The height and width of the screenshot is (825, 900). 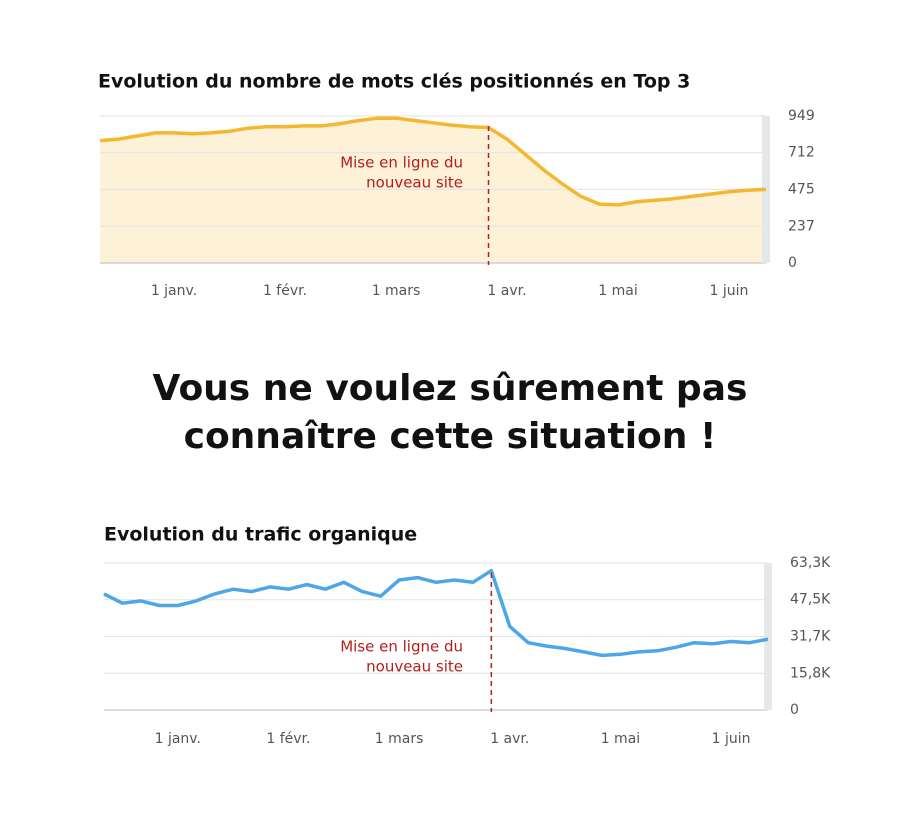 I want to click on y-tick-label: 15,8K, so click(x=810, y=673).